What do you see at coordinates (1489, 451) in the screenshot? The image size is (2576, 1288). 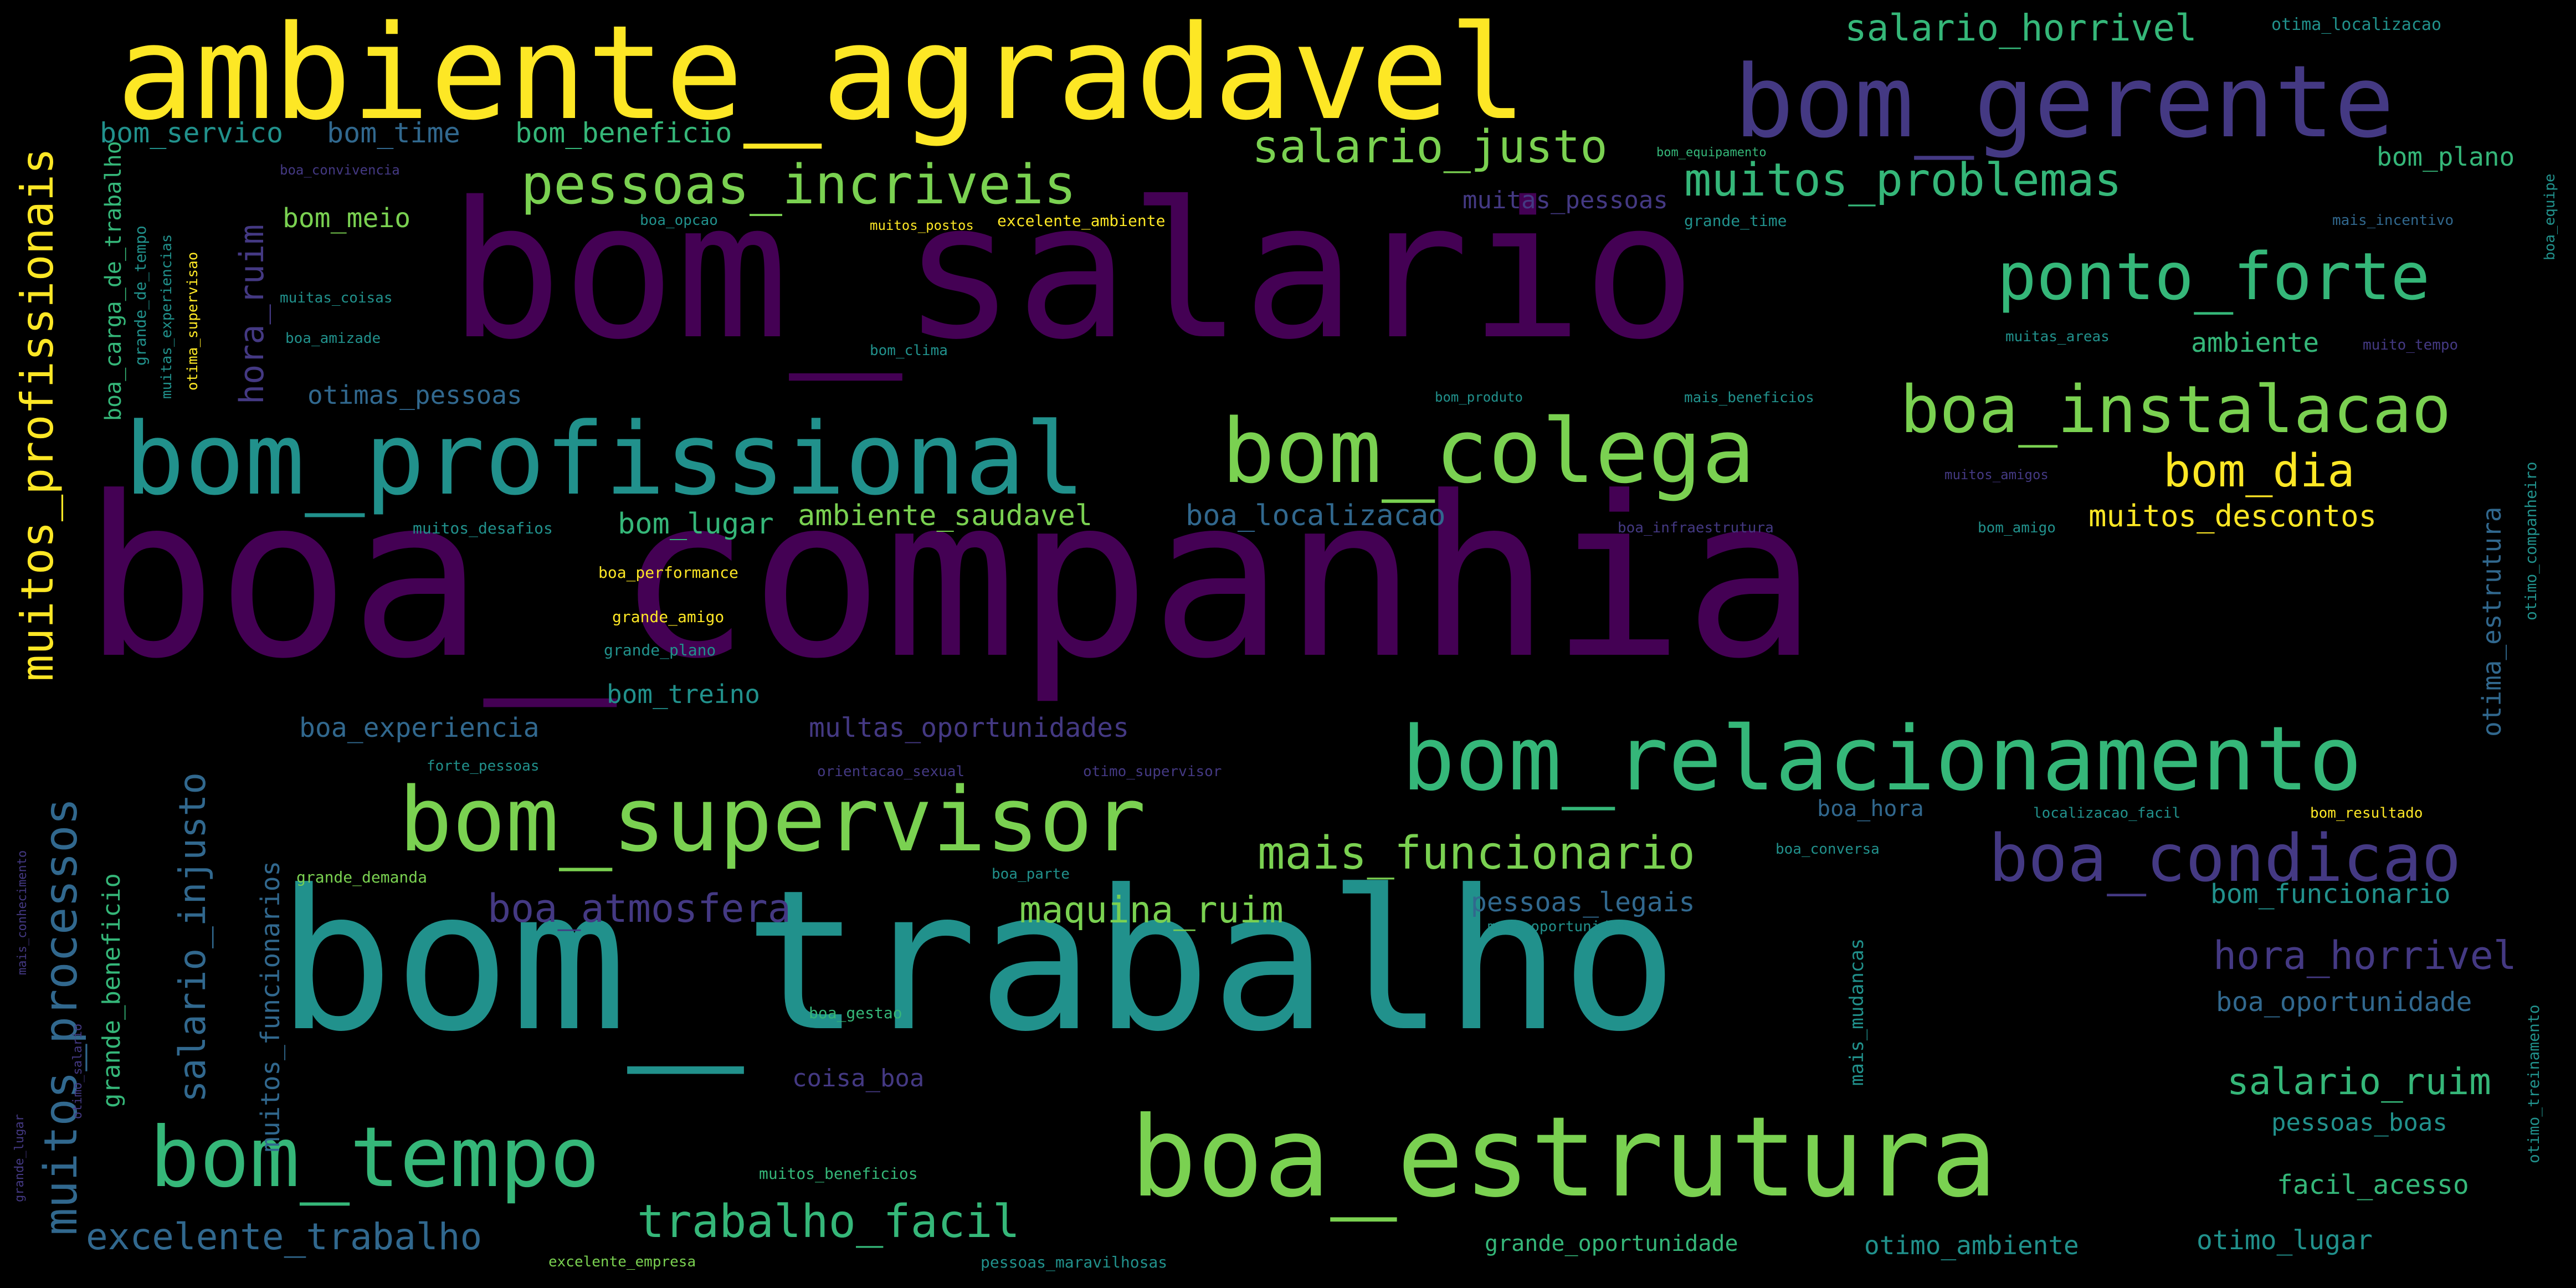 I see `word-bom-colega: bom_colega` at bounding box center [1489, 451].